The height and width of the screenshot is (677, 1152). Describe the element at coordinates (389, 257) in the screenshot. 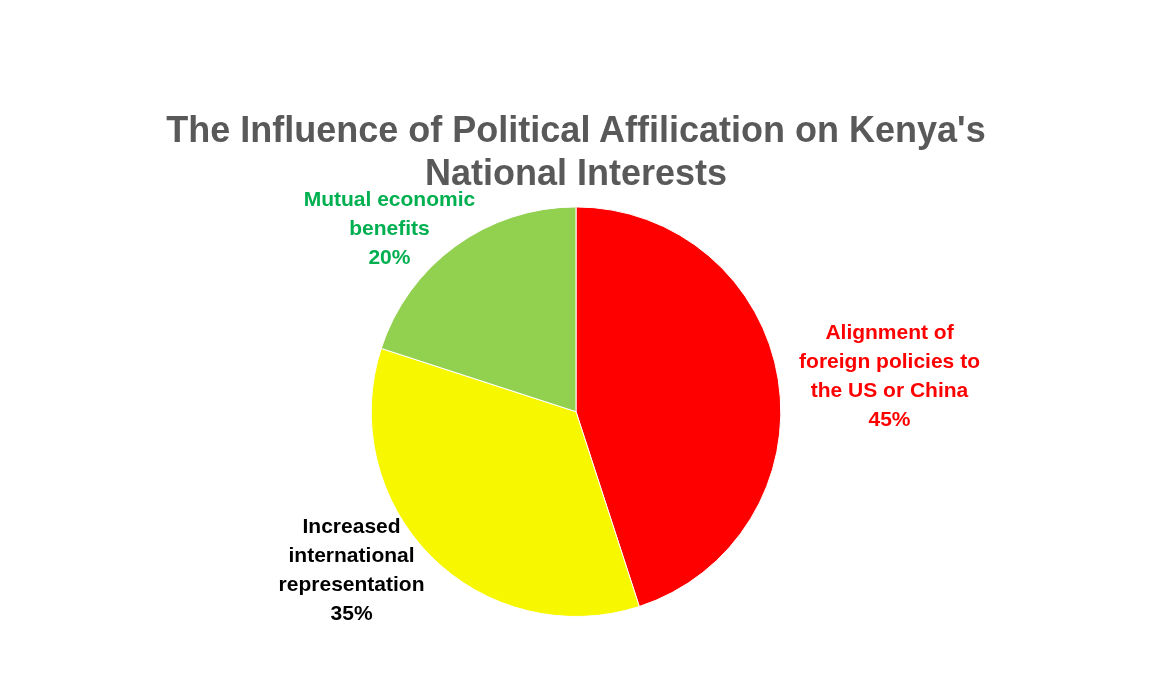

I see `data-label: 20%` at that location.